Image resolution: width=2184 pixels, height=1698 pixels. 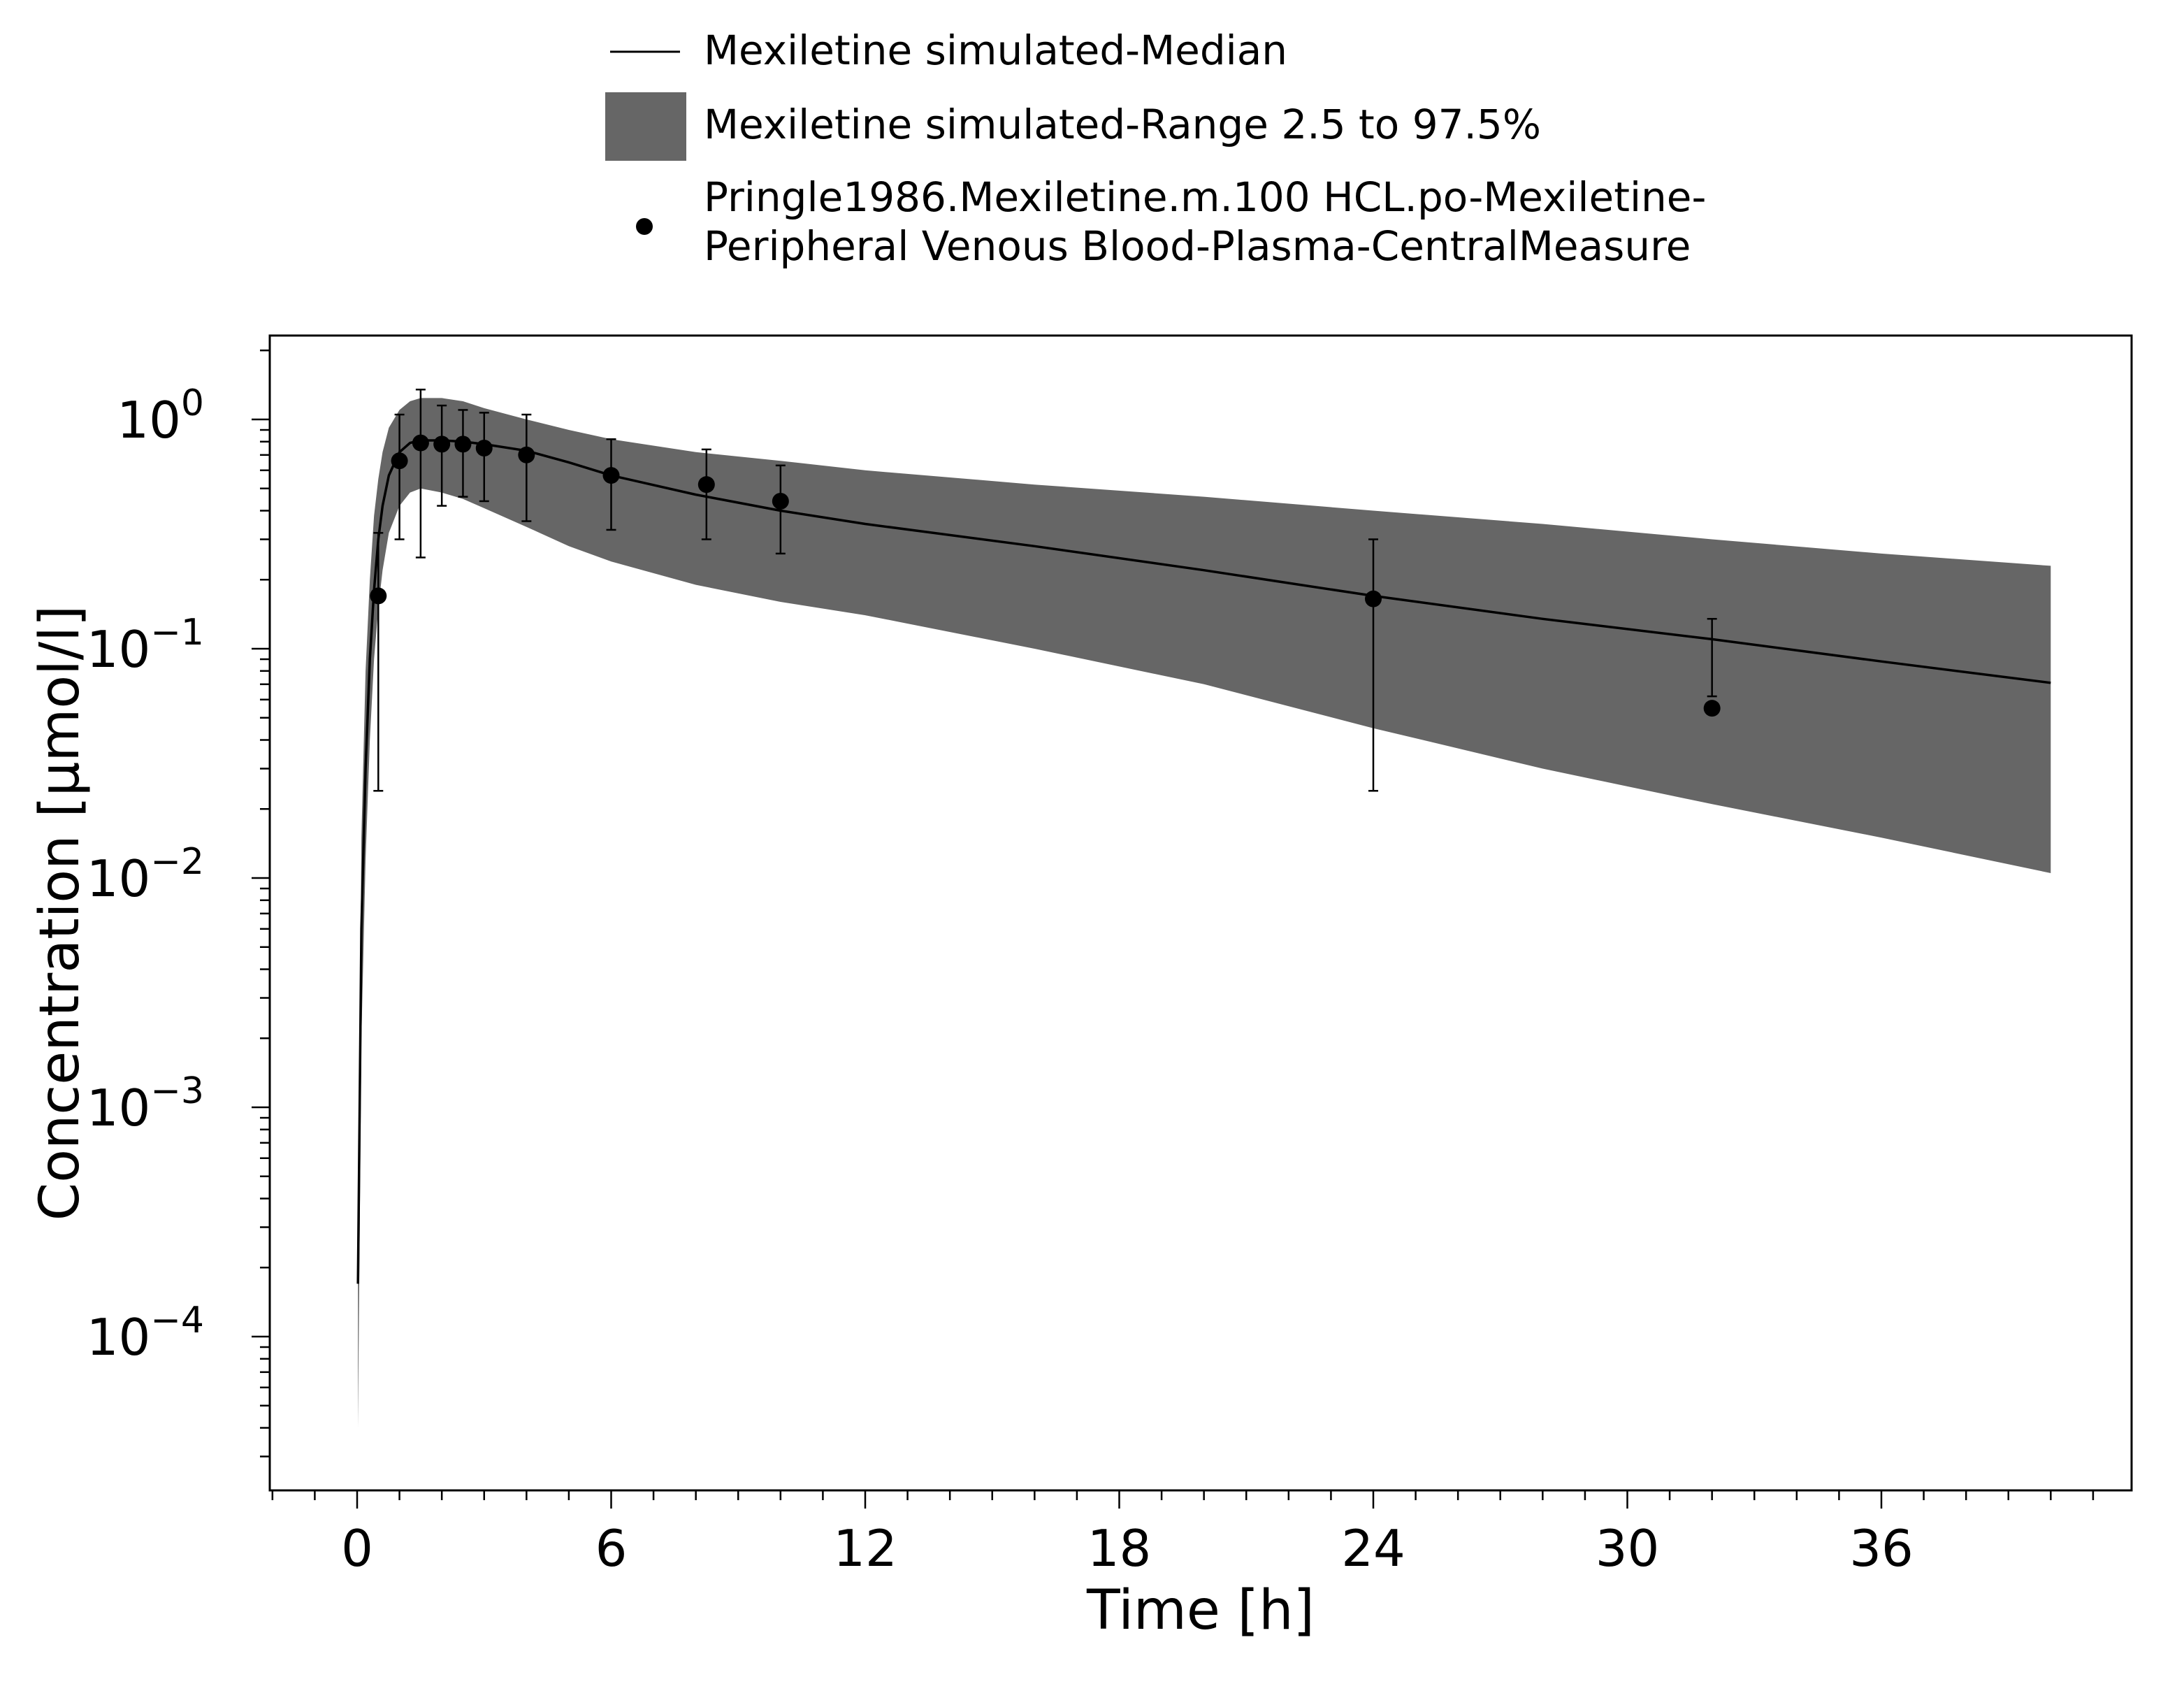 What do you see at coordinates (1373, 1548) in the screenshot?
I see `x-tick-label: 24` at bounding box center [1373, 1548].